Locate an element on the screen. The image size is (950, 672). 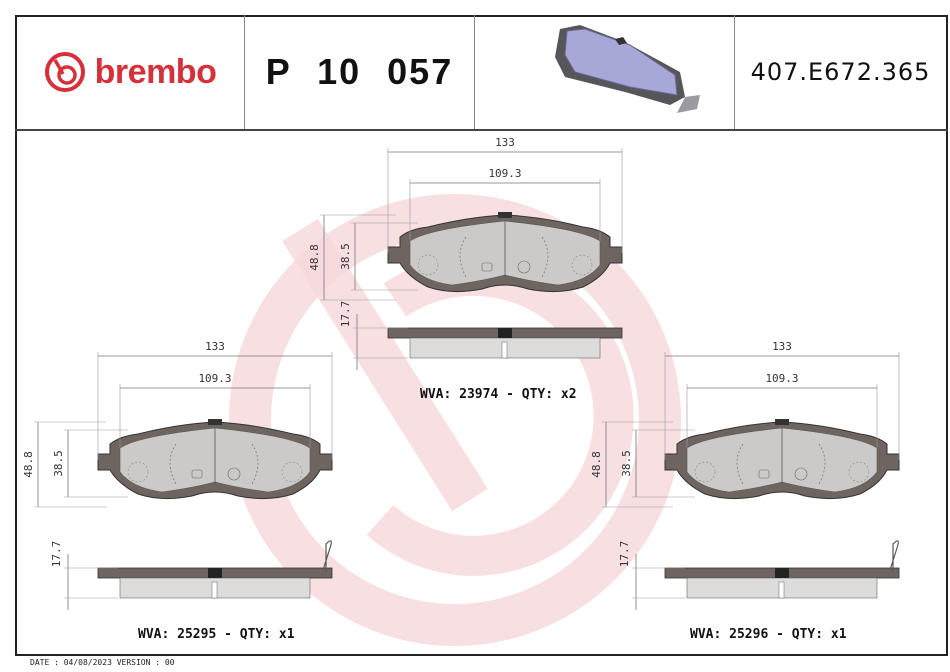
wva-caption: WVA: 23974 - QTY: x2 is located at coordinates (498, 394).